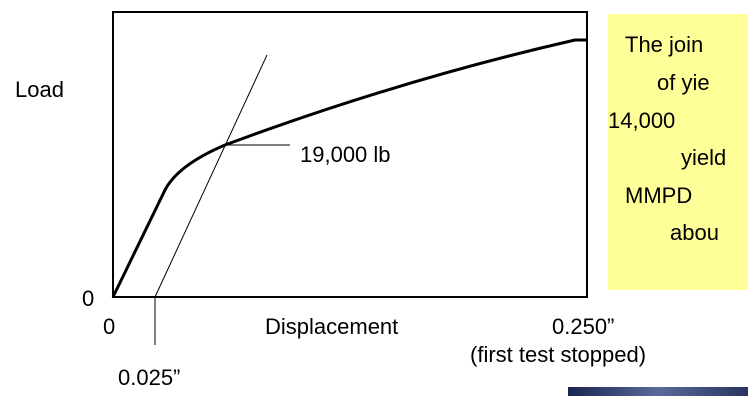  Describe the element at coordinates (345, 154) in the screenshot. I see `yield-label: 19,000 lb` at that location.